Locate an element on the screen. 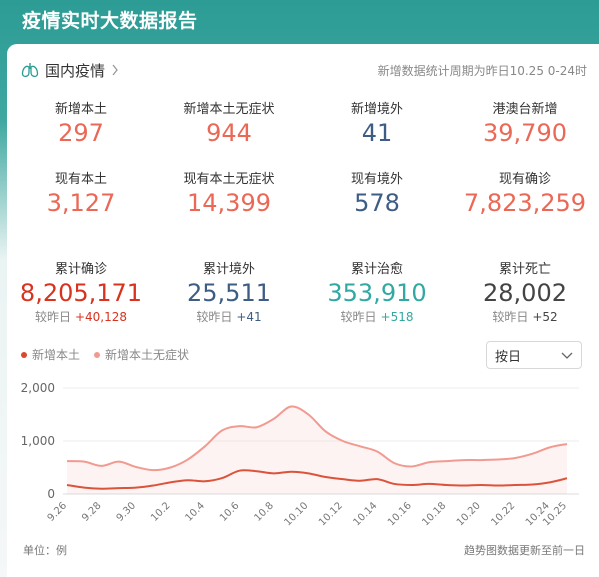 This screenshot has width=599, height=577. stat-label: 累计确诊 is located at coordinates (80, 269).